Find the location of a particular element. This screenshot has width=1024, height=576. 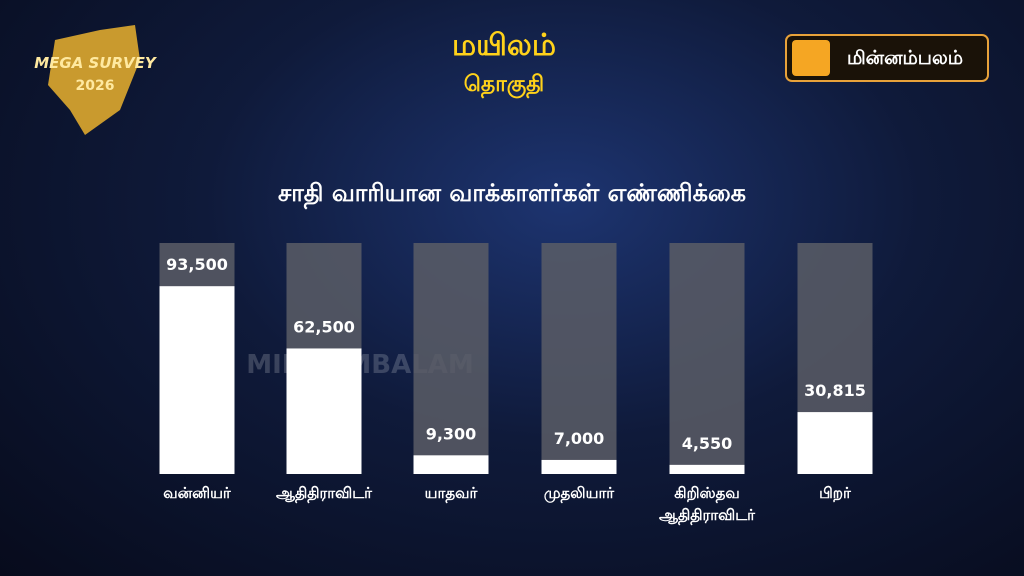

x-tick-label: முதலியார் is located at coordinates (579, 493).